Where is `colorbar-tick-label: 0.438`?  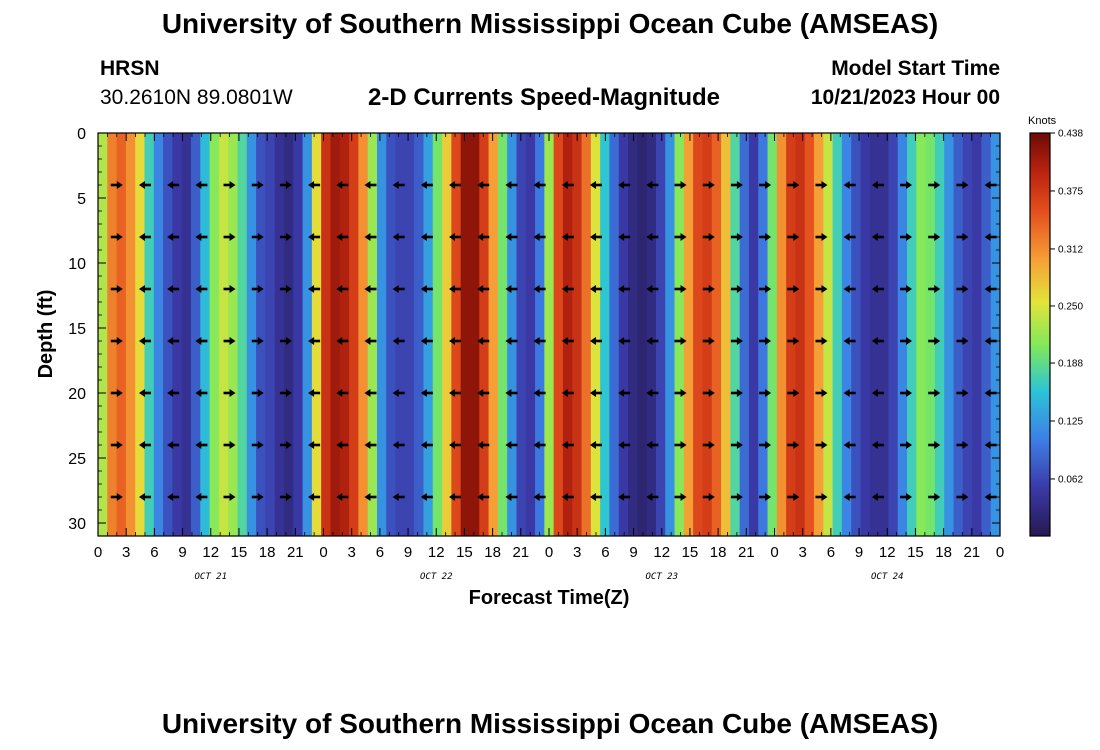
colorbar-tick-label: 0.438 is located at coordinates (1070, 134).